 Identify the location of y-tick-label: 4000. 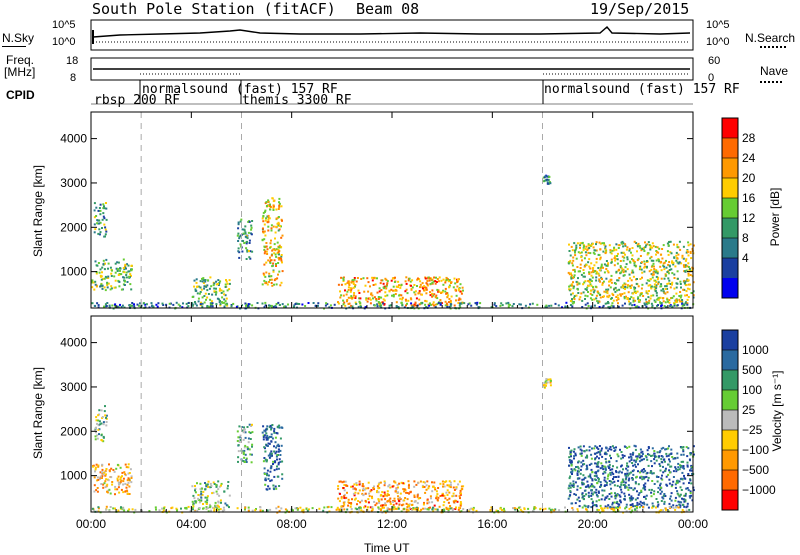
(73, 139).